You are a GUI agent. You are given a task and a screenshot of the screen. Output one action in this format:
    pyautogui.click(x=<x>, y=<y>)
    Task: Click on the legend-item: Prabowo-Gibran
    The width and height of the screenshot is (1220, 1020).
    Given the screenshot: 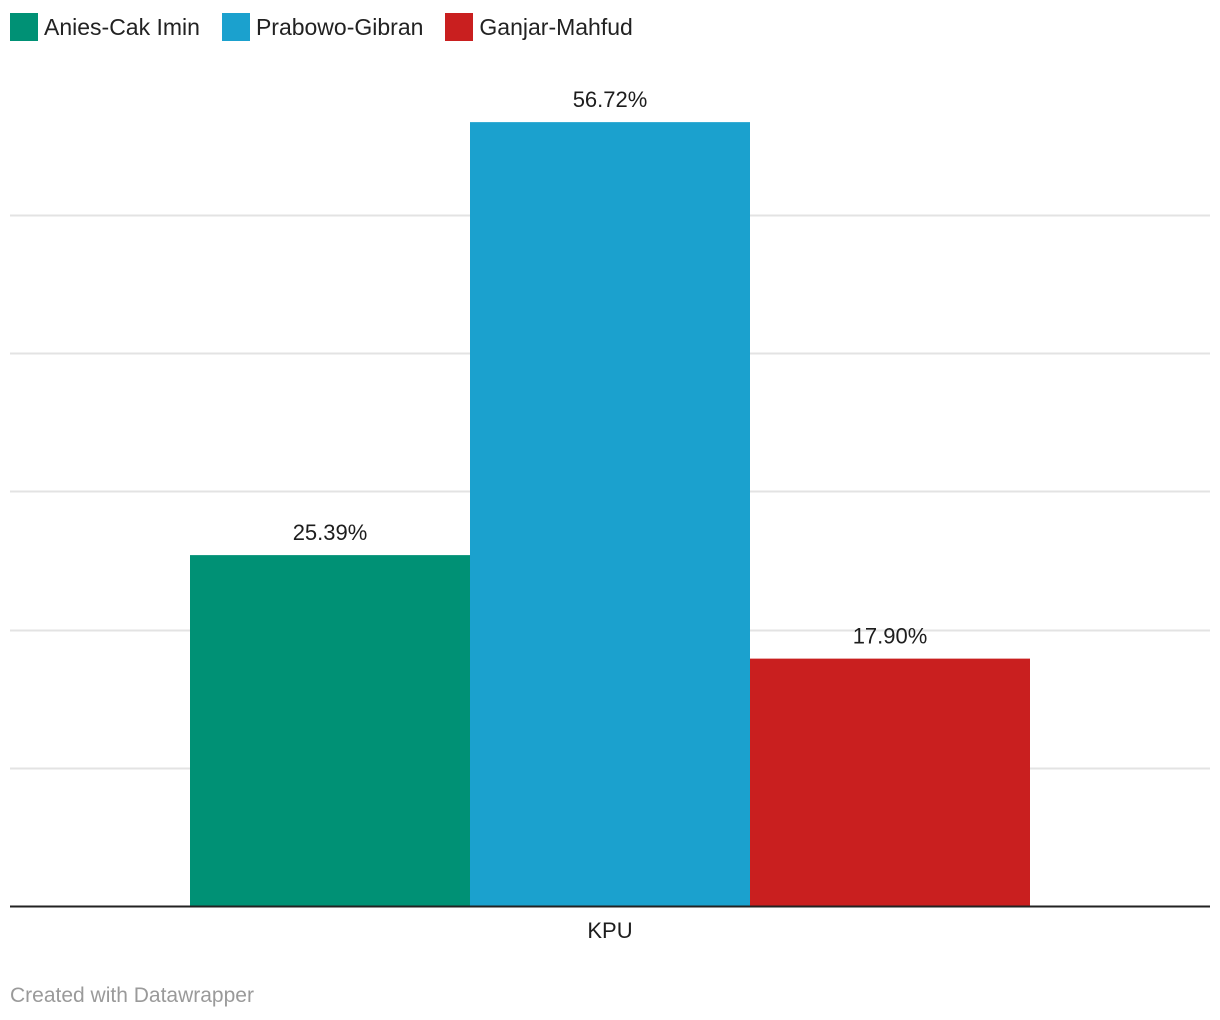 What is the action you would take?
    pyautogui.click(x=322, y=27)
    